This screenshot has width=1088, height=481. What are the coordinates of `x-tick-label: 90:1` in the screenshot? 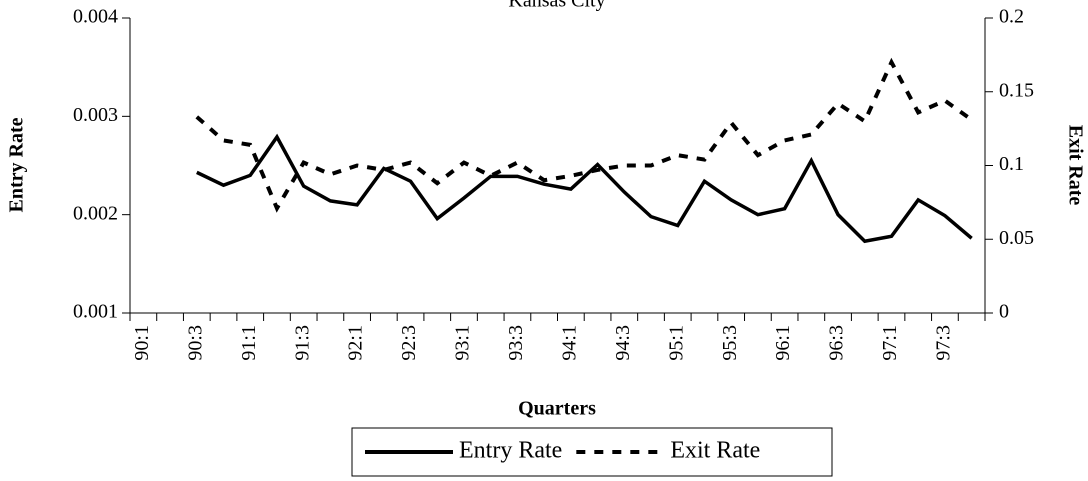 It's located at (142, 343).